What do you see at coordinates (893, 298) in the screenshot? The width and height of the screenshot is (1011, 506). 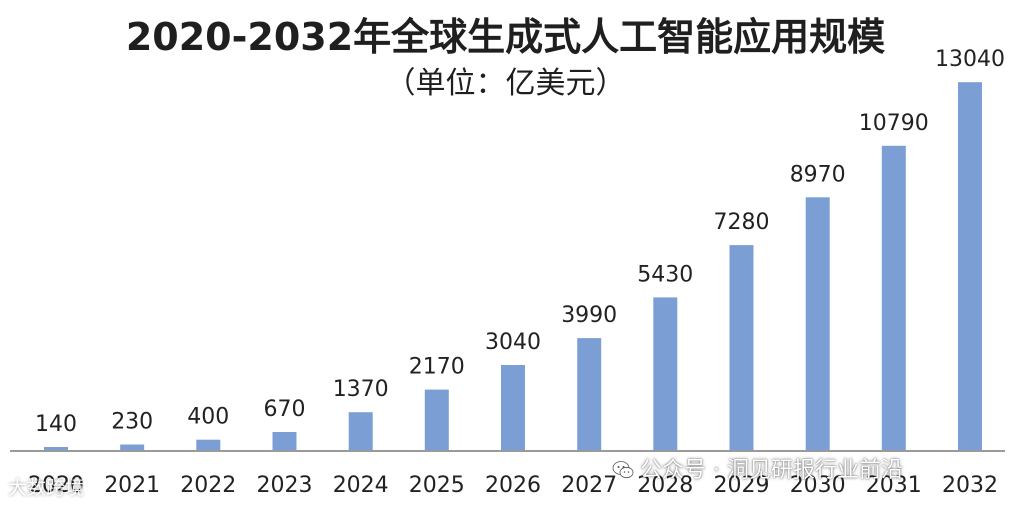 I see `bar-2031` at bounding box center [893, 298].